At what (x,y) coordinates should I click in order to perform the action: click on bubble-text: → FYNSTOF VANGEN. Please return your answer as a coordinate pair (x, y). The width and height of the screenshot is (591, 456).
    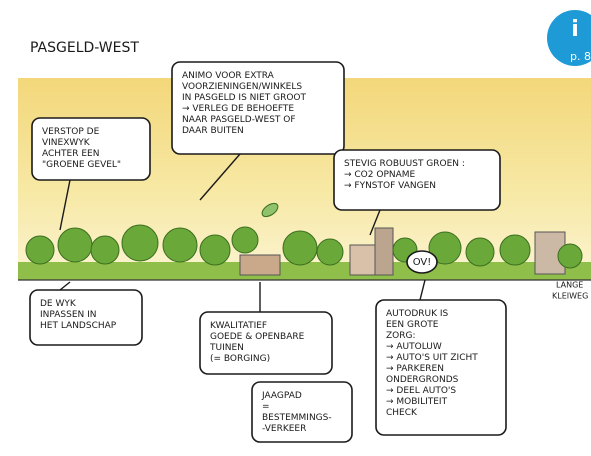
    Looking at the image, I should click on (390, 186).